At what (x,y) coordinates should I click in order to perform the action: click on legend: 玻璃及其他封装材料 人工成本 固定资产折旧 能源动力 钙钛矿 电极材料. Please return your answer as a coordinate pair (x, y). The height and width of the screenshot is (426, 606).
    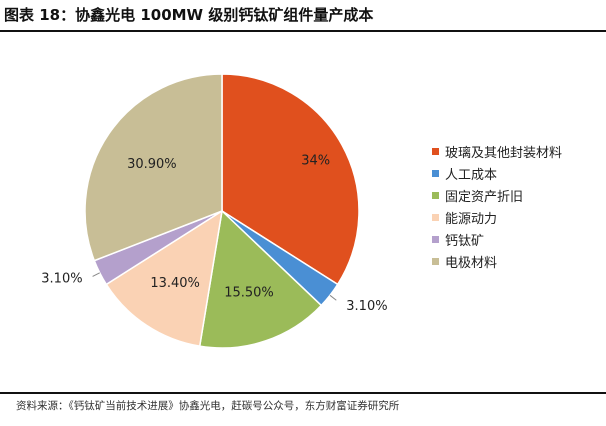
    Looking at the image, I should click on (497, 206).